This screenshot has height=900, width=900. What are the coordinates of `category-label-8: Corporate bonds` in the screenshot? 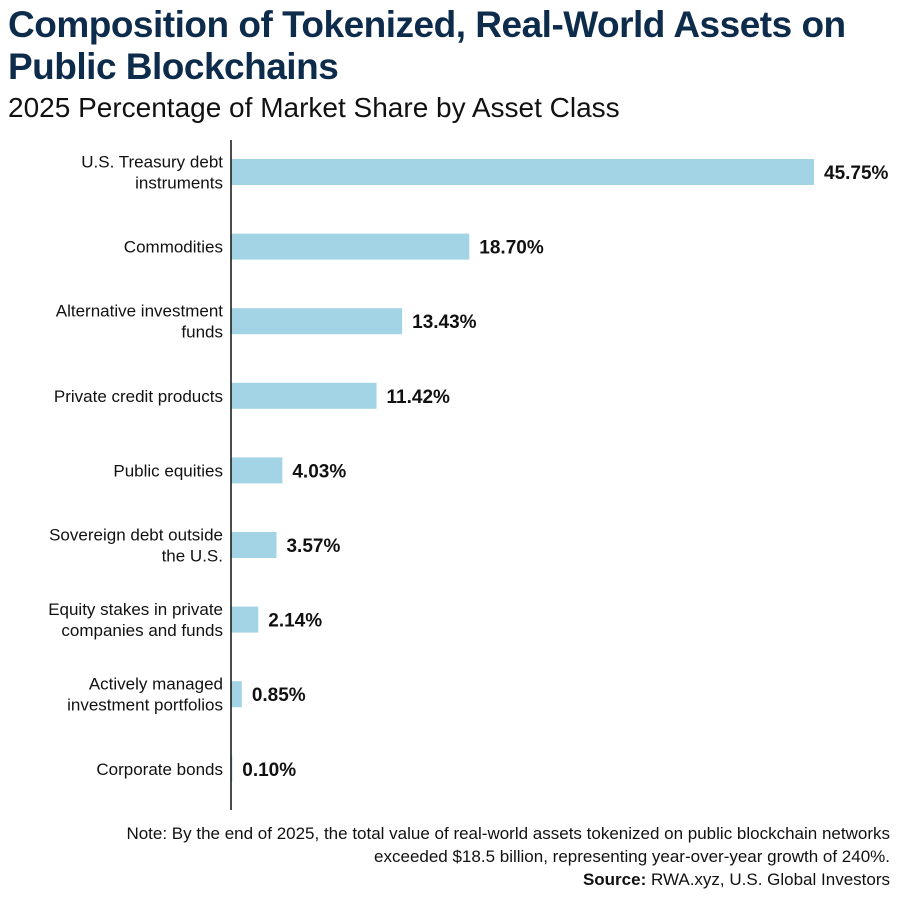 It's located at (159, 769).